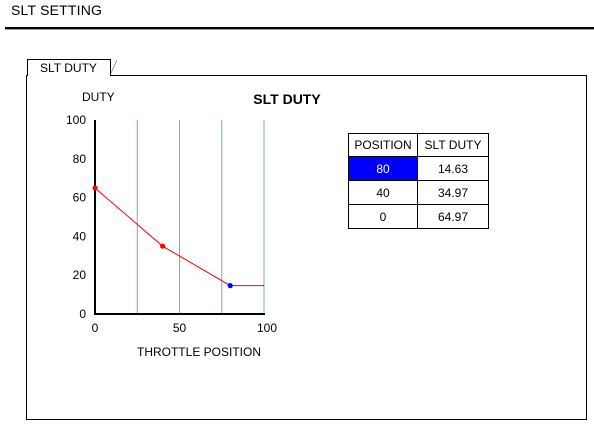  I want to click on slt-duty-cell: 34.97, so click(453, 192).